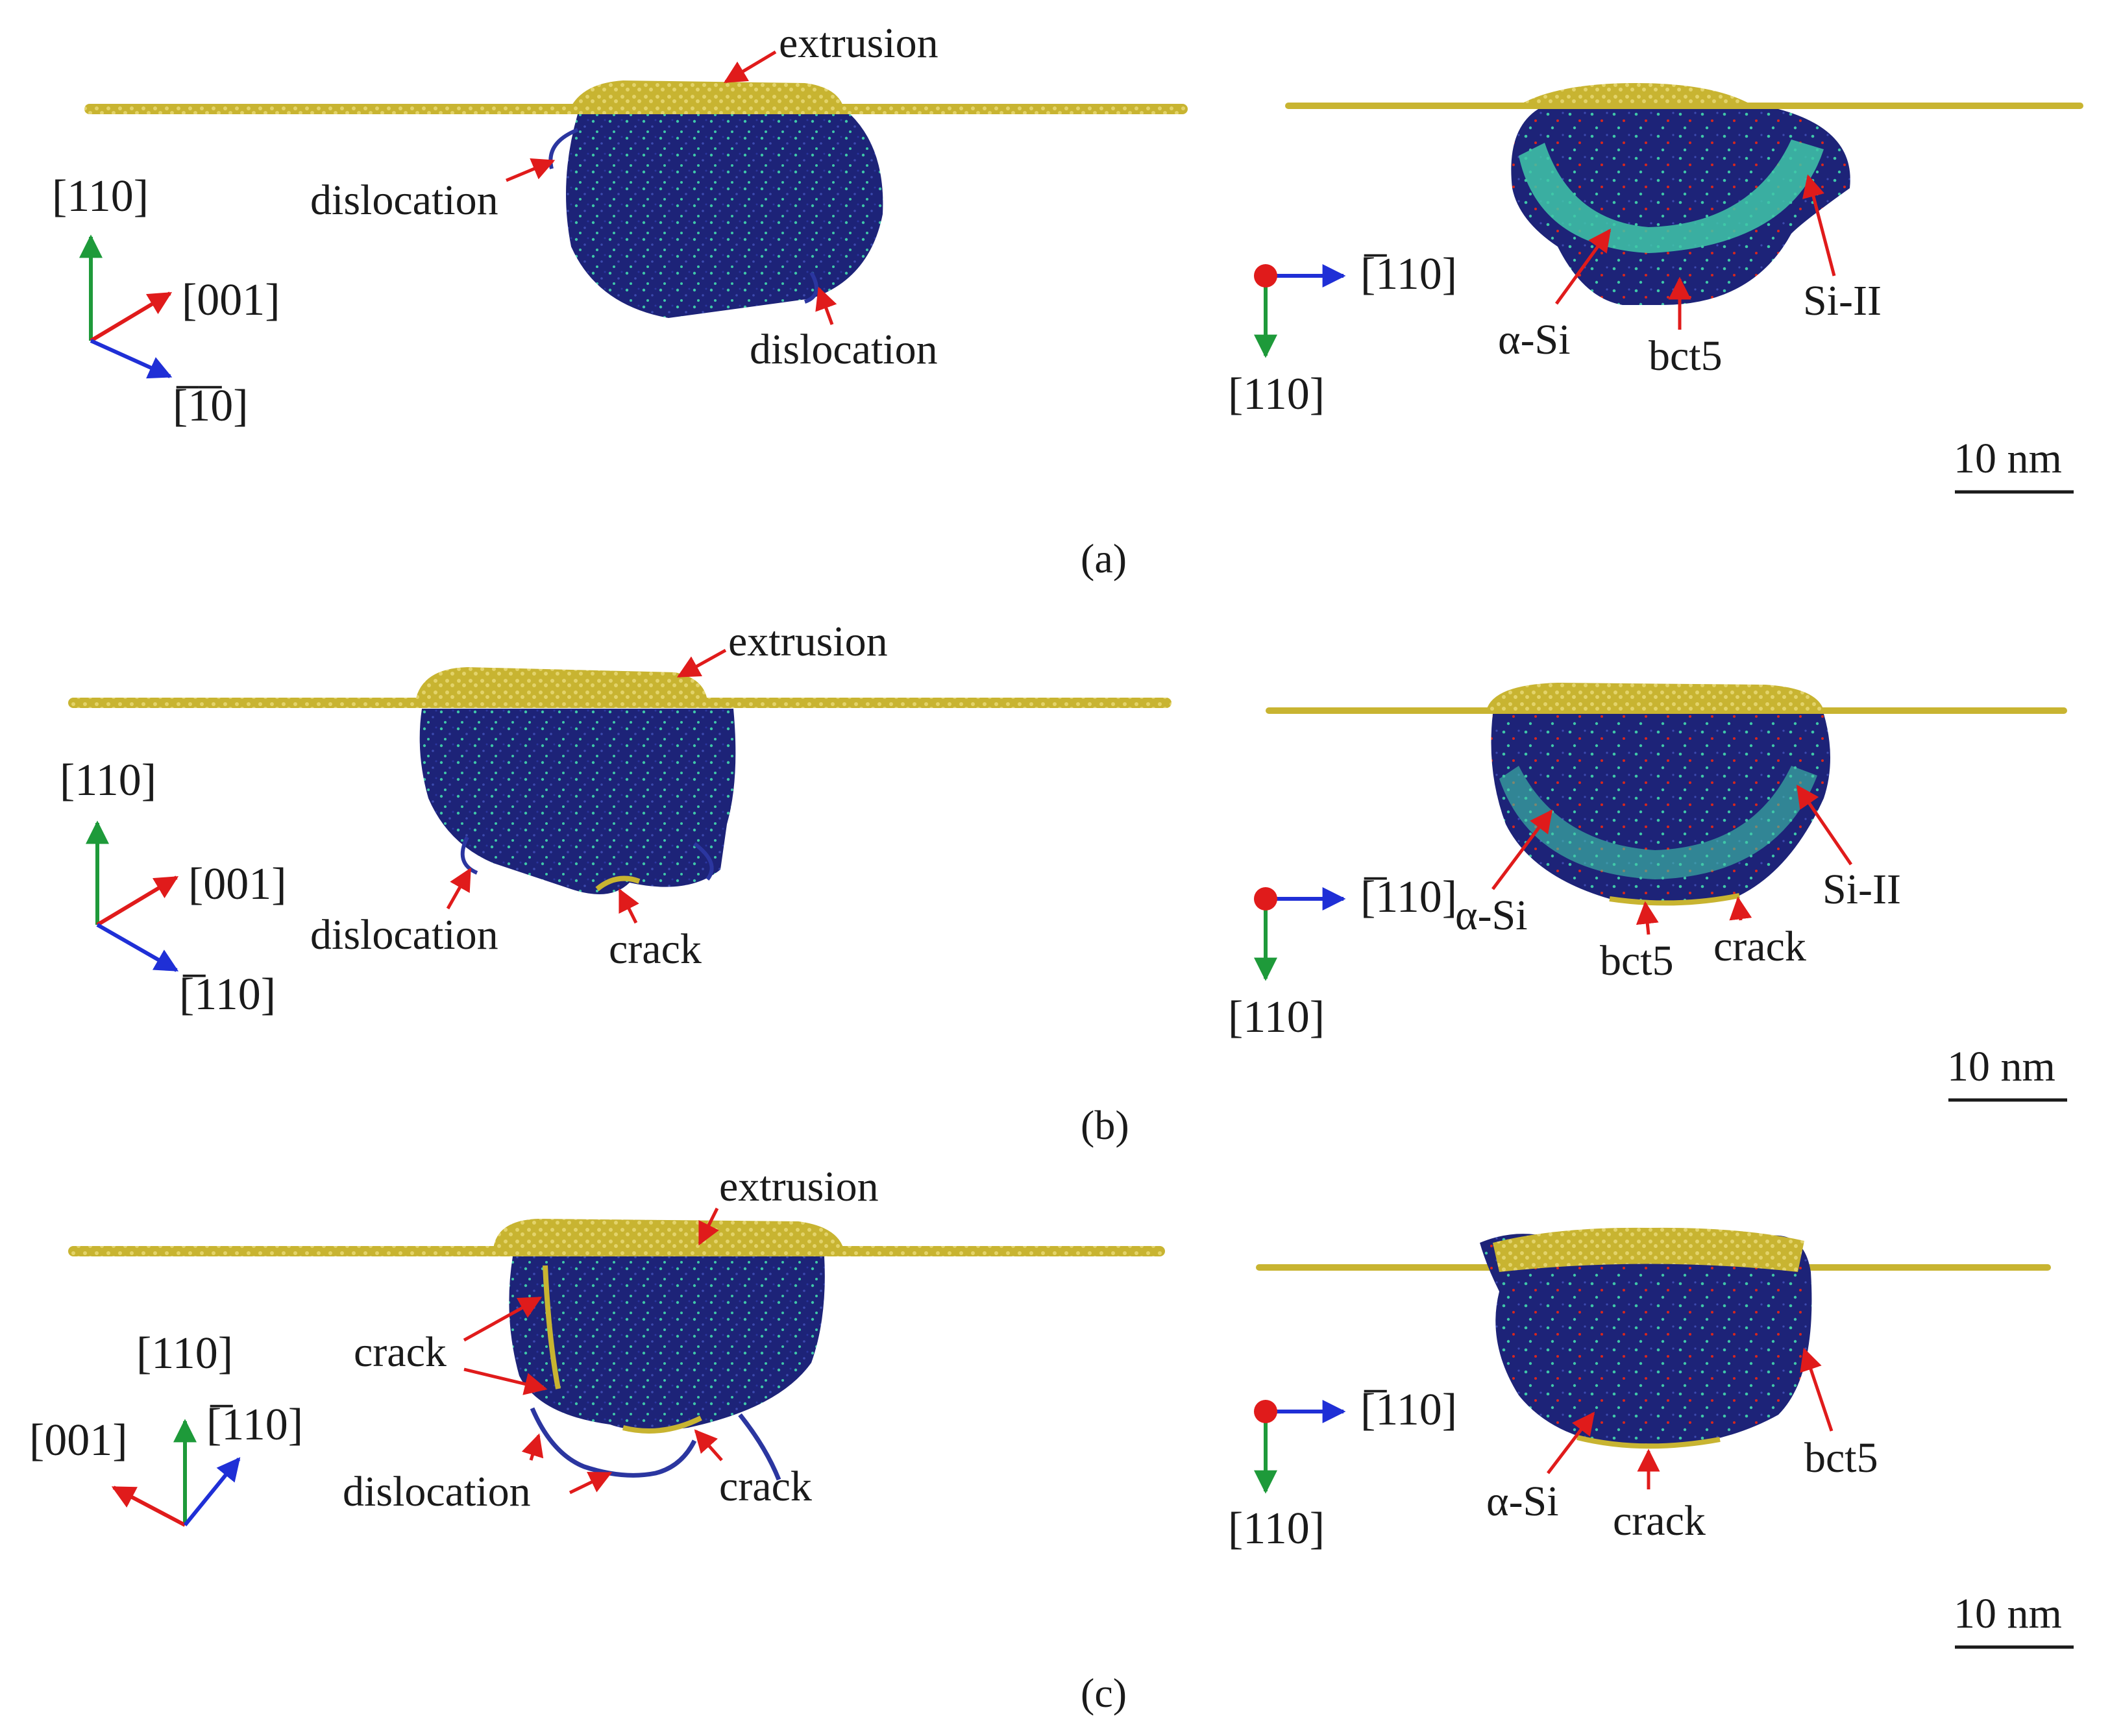  I want to click on axis-label-right: [̅110], so click(255, 1425).